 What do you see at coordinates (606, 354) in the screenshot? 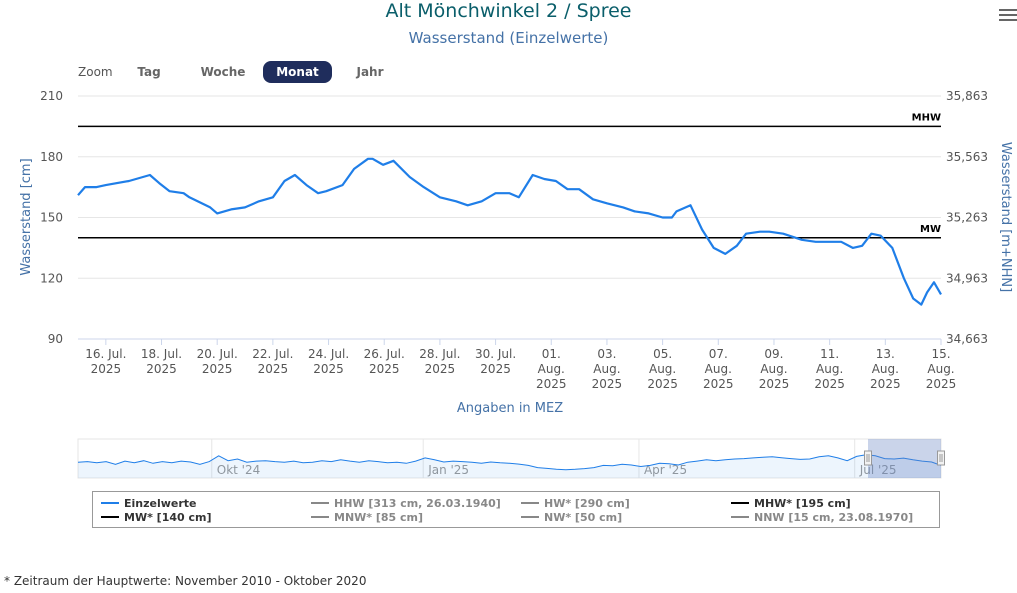
I see `x-tick-label: 03.` at bounding box center [606, 354].